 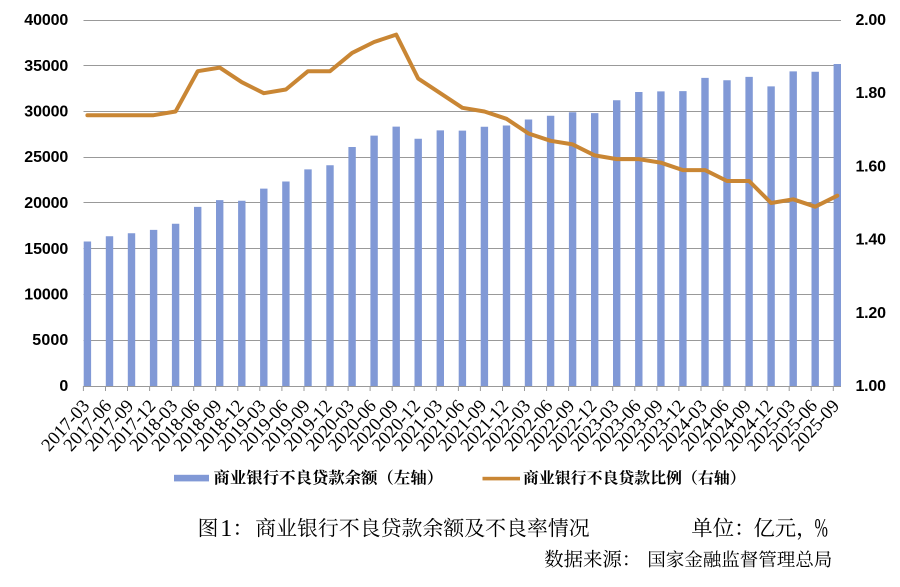 What do you see at coordinates (46, 157) in the screenshot?
I see `svg-text: 25000` at bounding box center [46, 157].